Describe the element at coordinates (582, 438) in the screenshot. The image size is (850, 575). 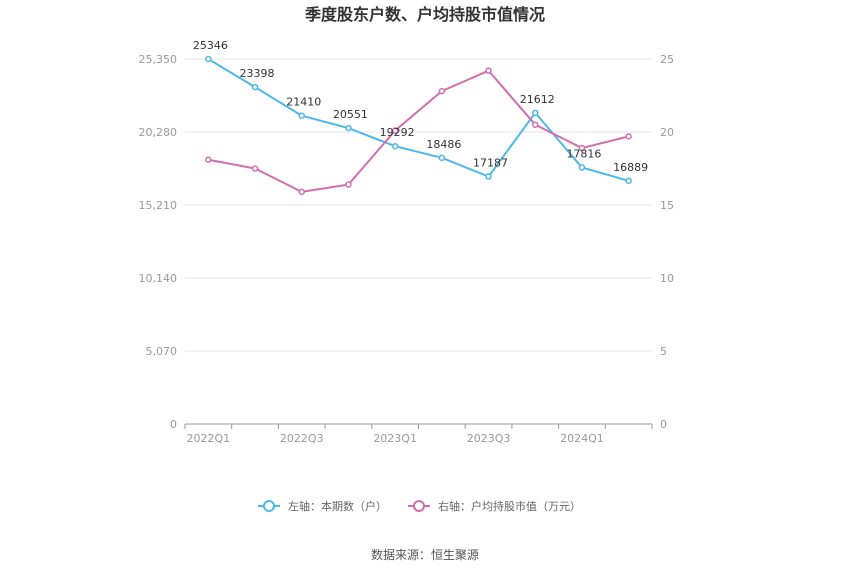
I see `x-tick-label: 2024Q1` at that location.